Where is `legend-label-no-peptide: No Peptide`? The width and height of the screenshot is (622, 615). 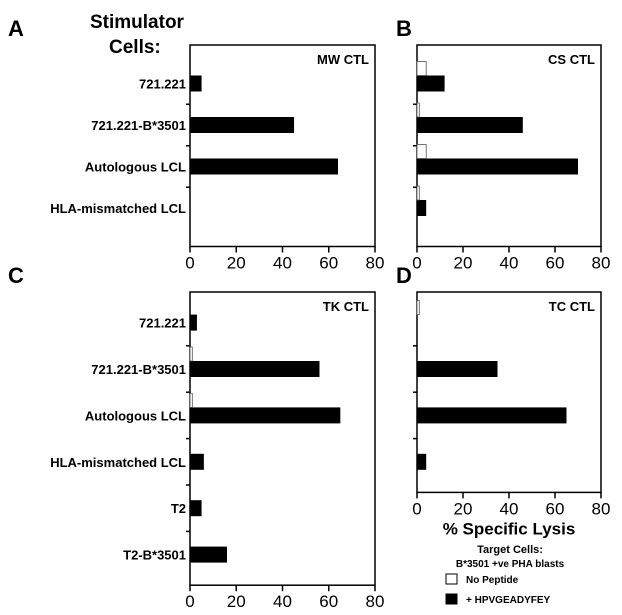
legend-label-no-peptide: No Peptide is located at coordinates (492, 580).